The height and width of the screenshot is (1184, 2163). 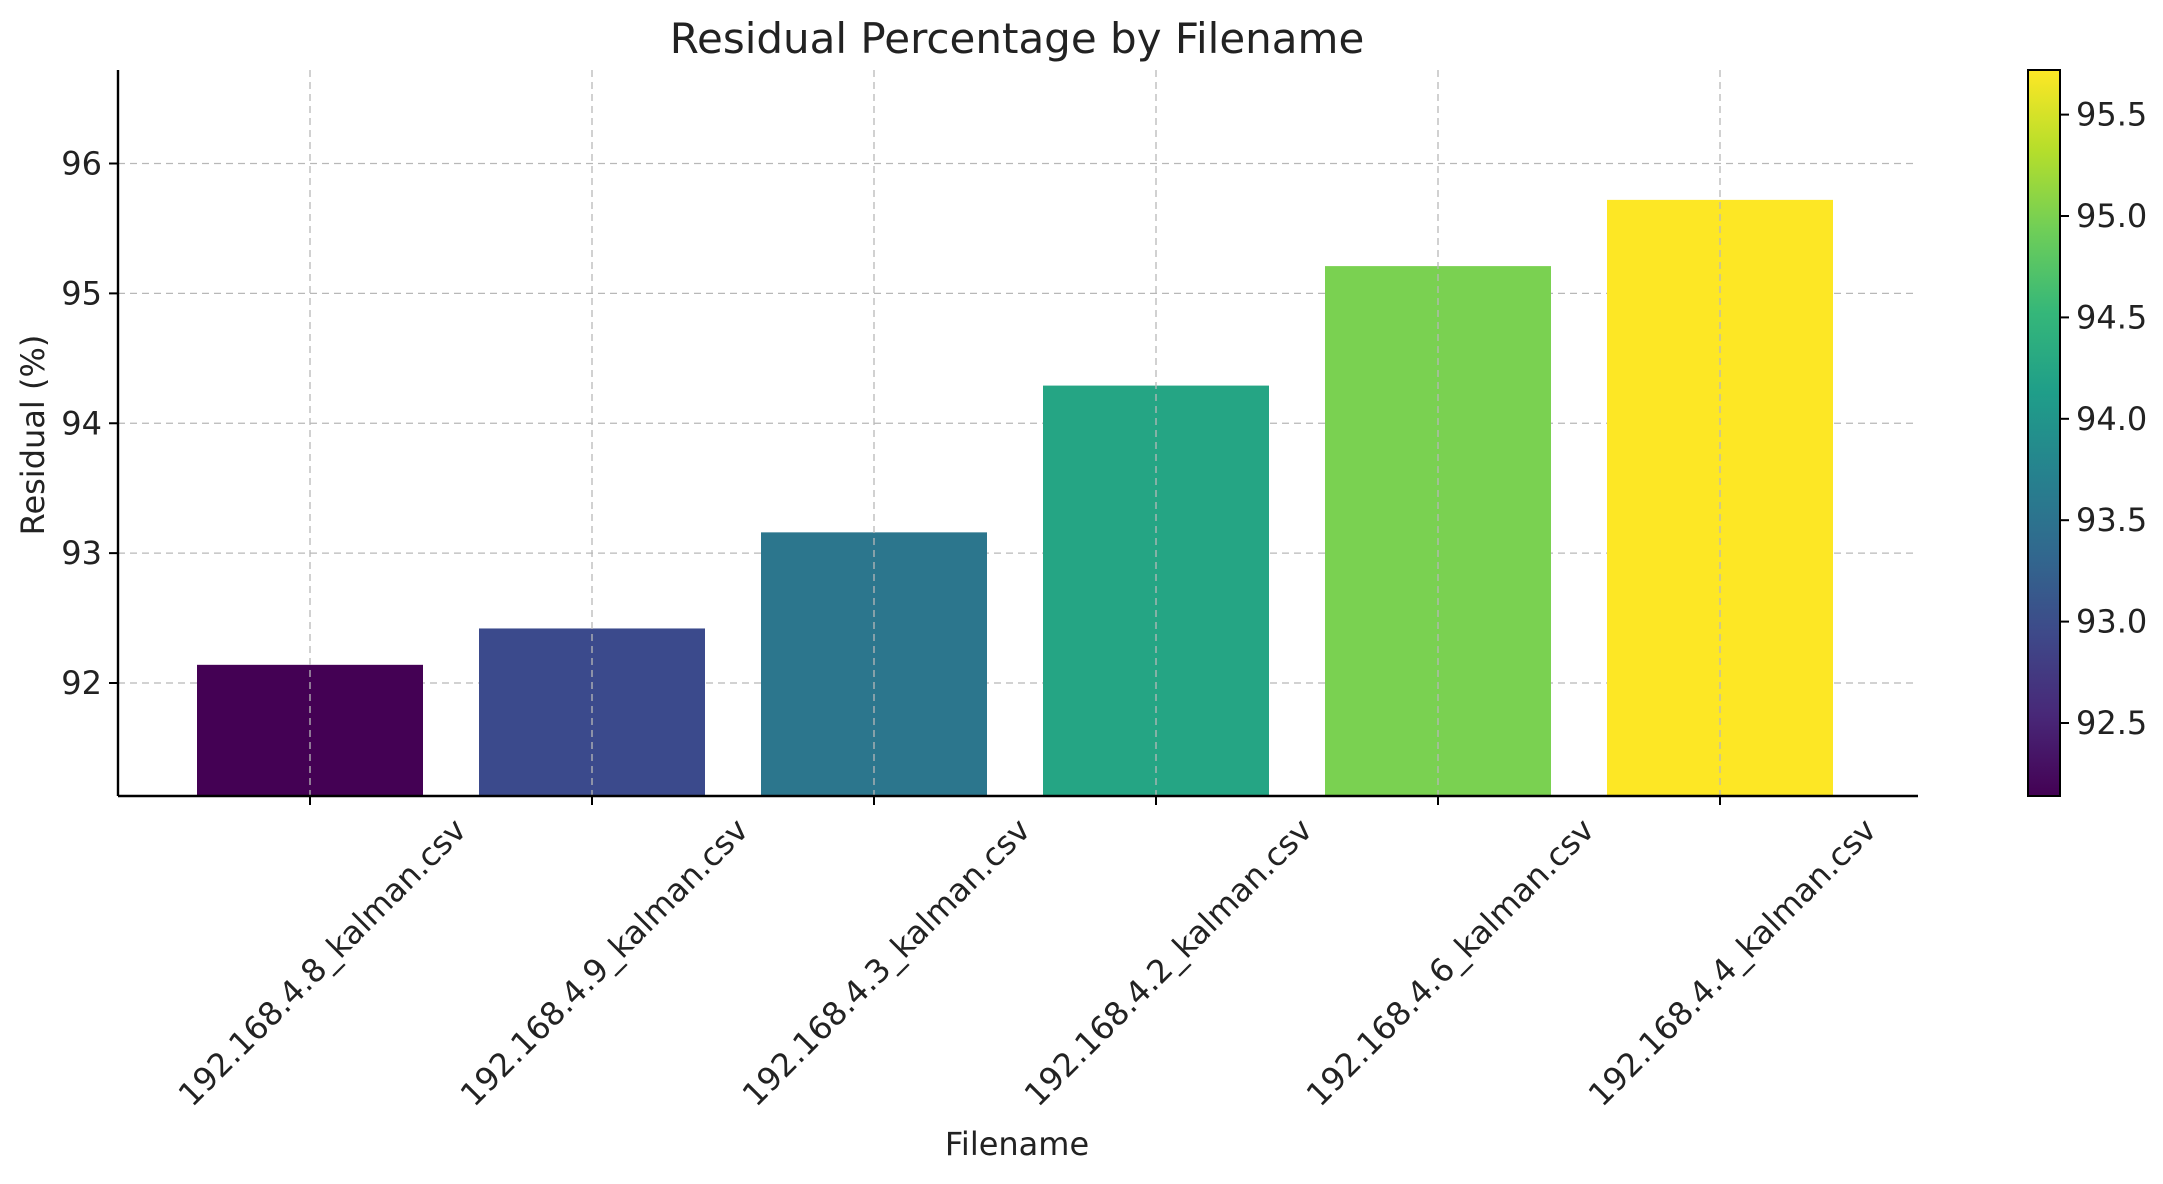 What do you see at coordinates (1017, 38) in the screenshot?
I see `chart-title: Residual Percentage by Filename` at bounding box center [1017, 38].